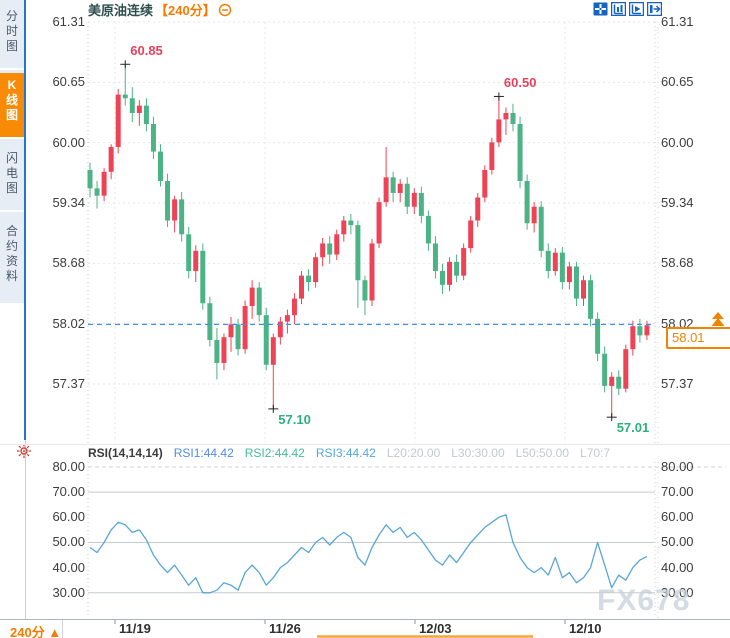  Describe the element at coordinates (12, 106) in the screenshot. I see `sidebar-tab-2: K 线 图` at that location.